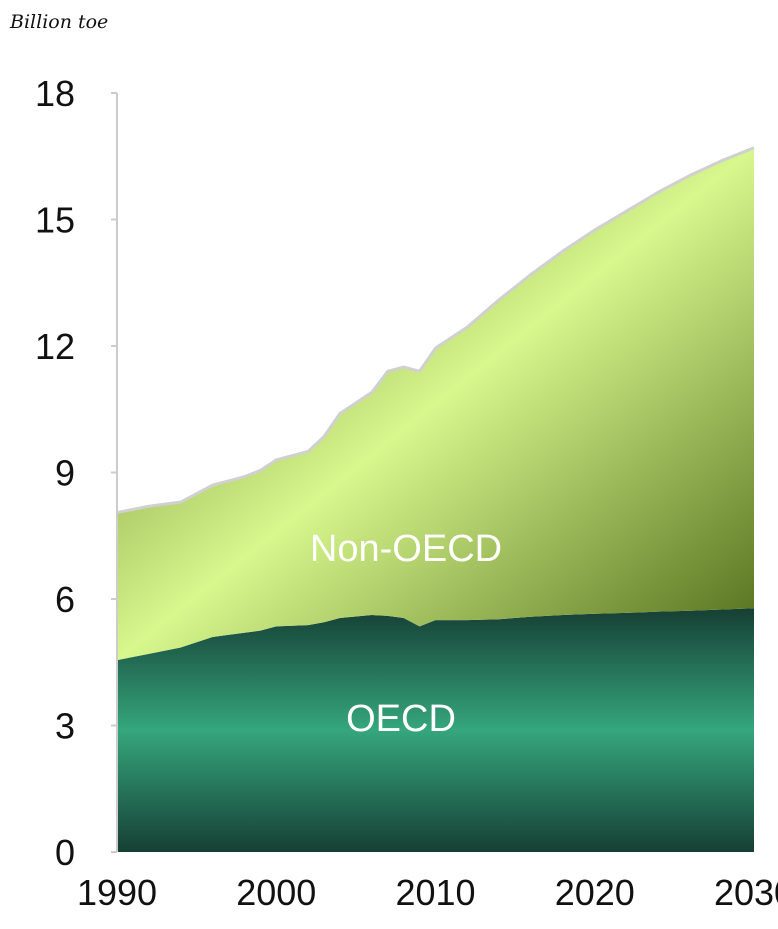  Describe the element at coordinates (65, 473) in the screenshot. I see `y-tick-label: 9` at that location.